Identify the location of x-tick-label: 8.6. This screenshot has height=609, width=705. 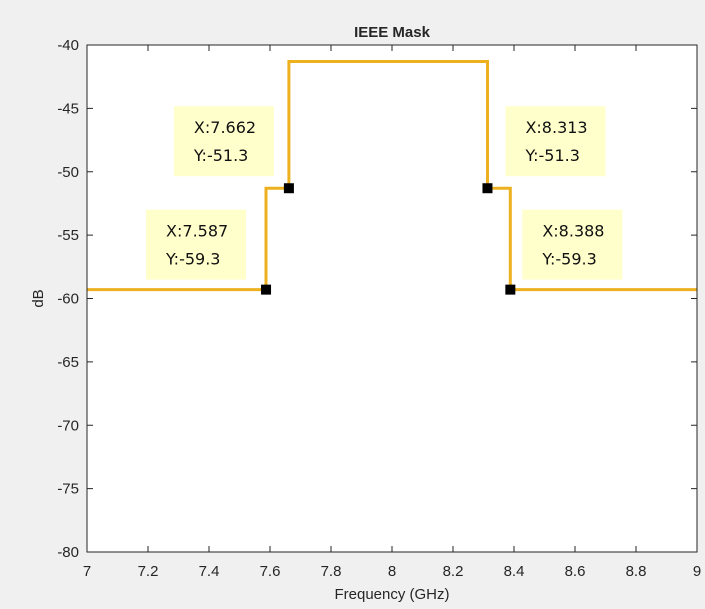
(575, 571).